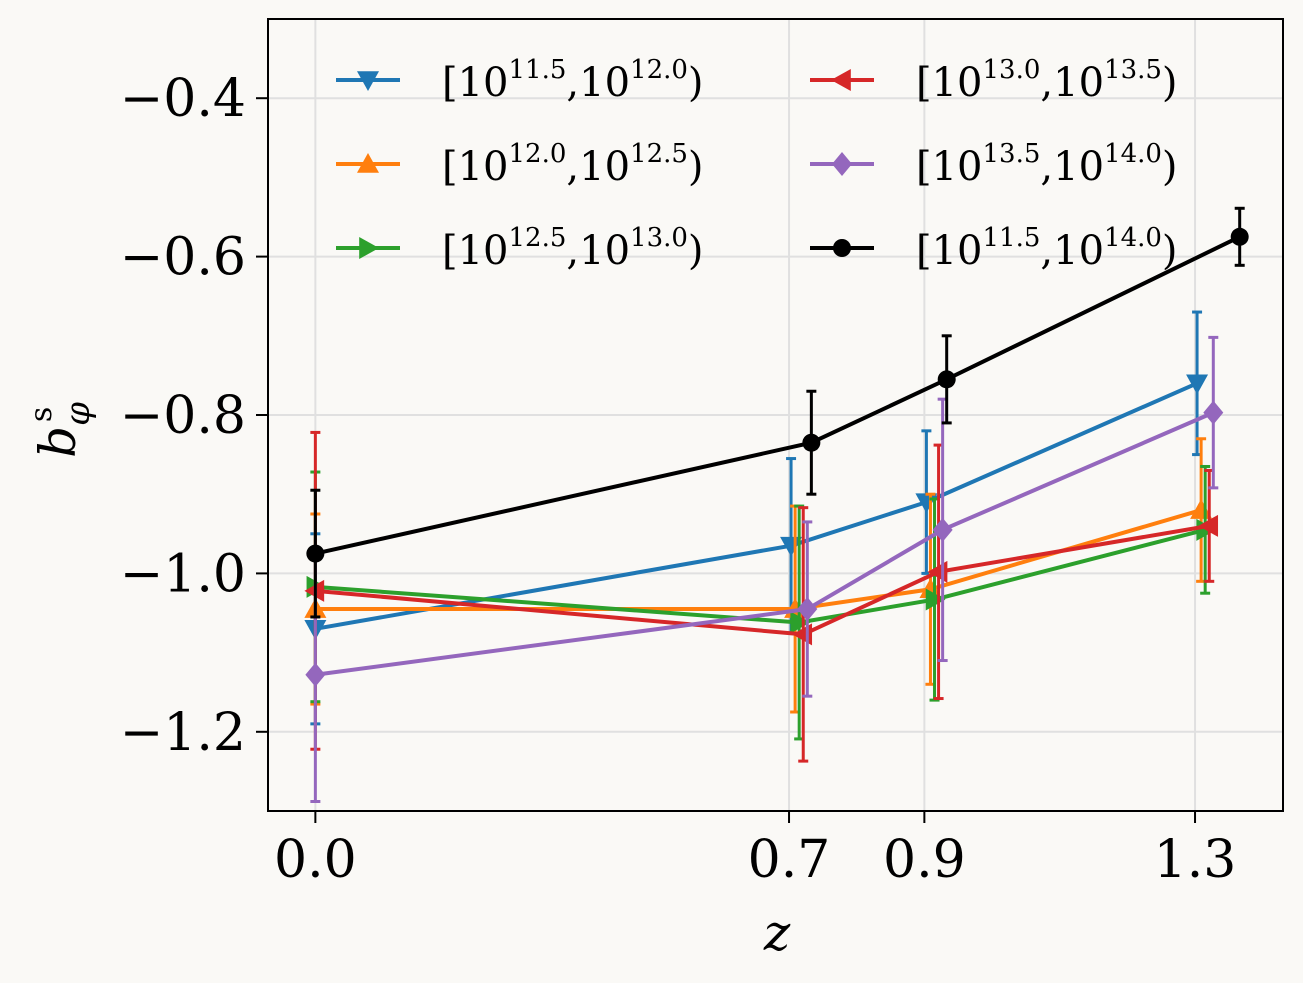  What do you see at coordinates (1047, 164) in the screenshot?
I see `legend-label: [1013.5,1014.0)` at bounding box center [1047, 164].